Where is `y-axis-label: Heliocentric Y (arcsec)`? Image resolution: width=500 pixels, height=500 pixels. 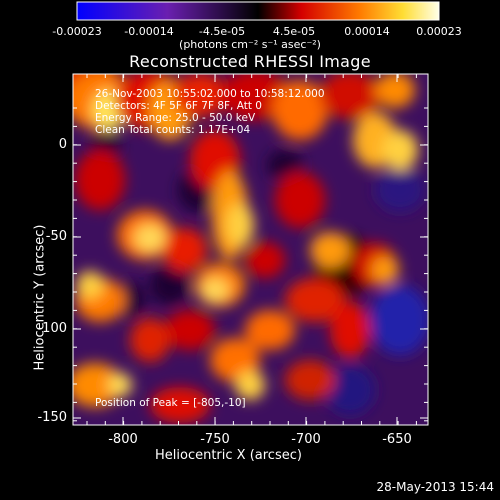 y-axis-label: Heliocentric Y (arcsec) is located at coordinates (40, 297).